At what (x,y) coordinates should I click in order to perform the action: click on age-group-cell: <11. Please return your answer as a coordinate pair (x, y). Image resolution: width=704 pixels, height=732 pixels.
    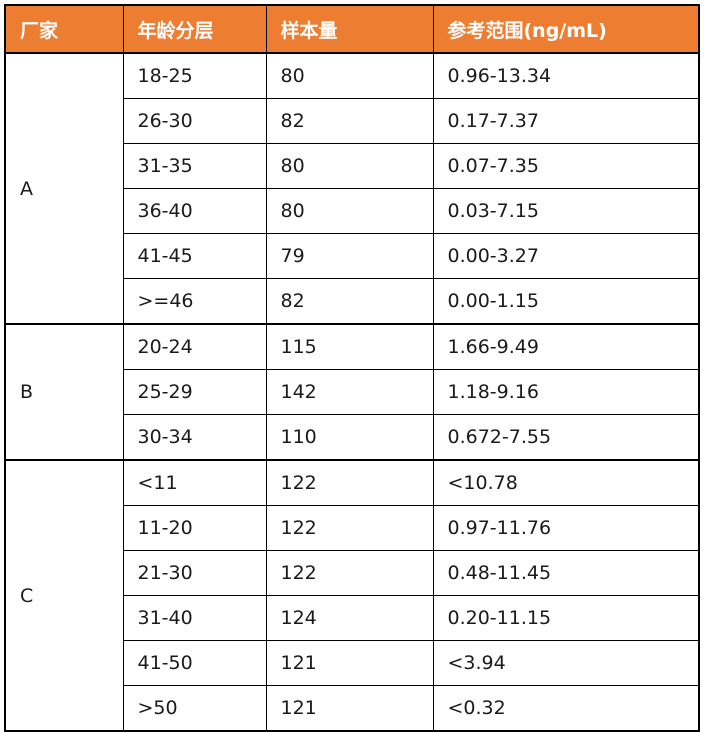
    Looking at the image, I should click on (194, 482).